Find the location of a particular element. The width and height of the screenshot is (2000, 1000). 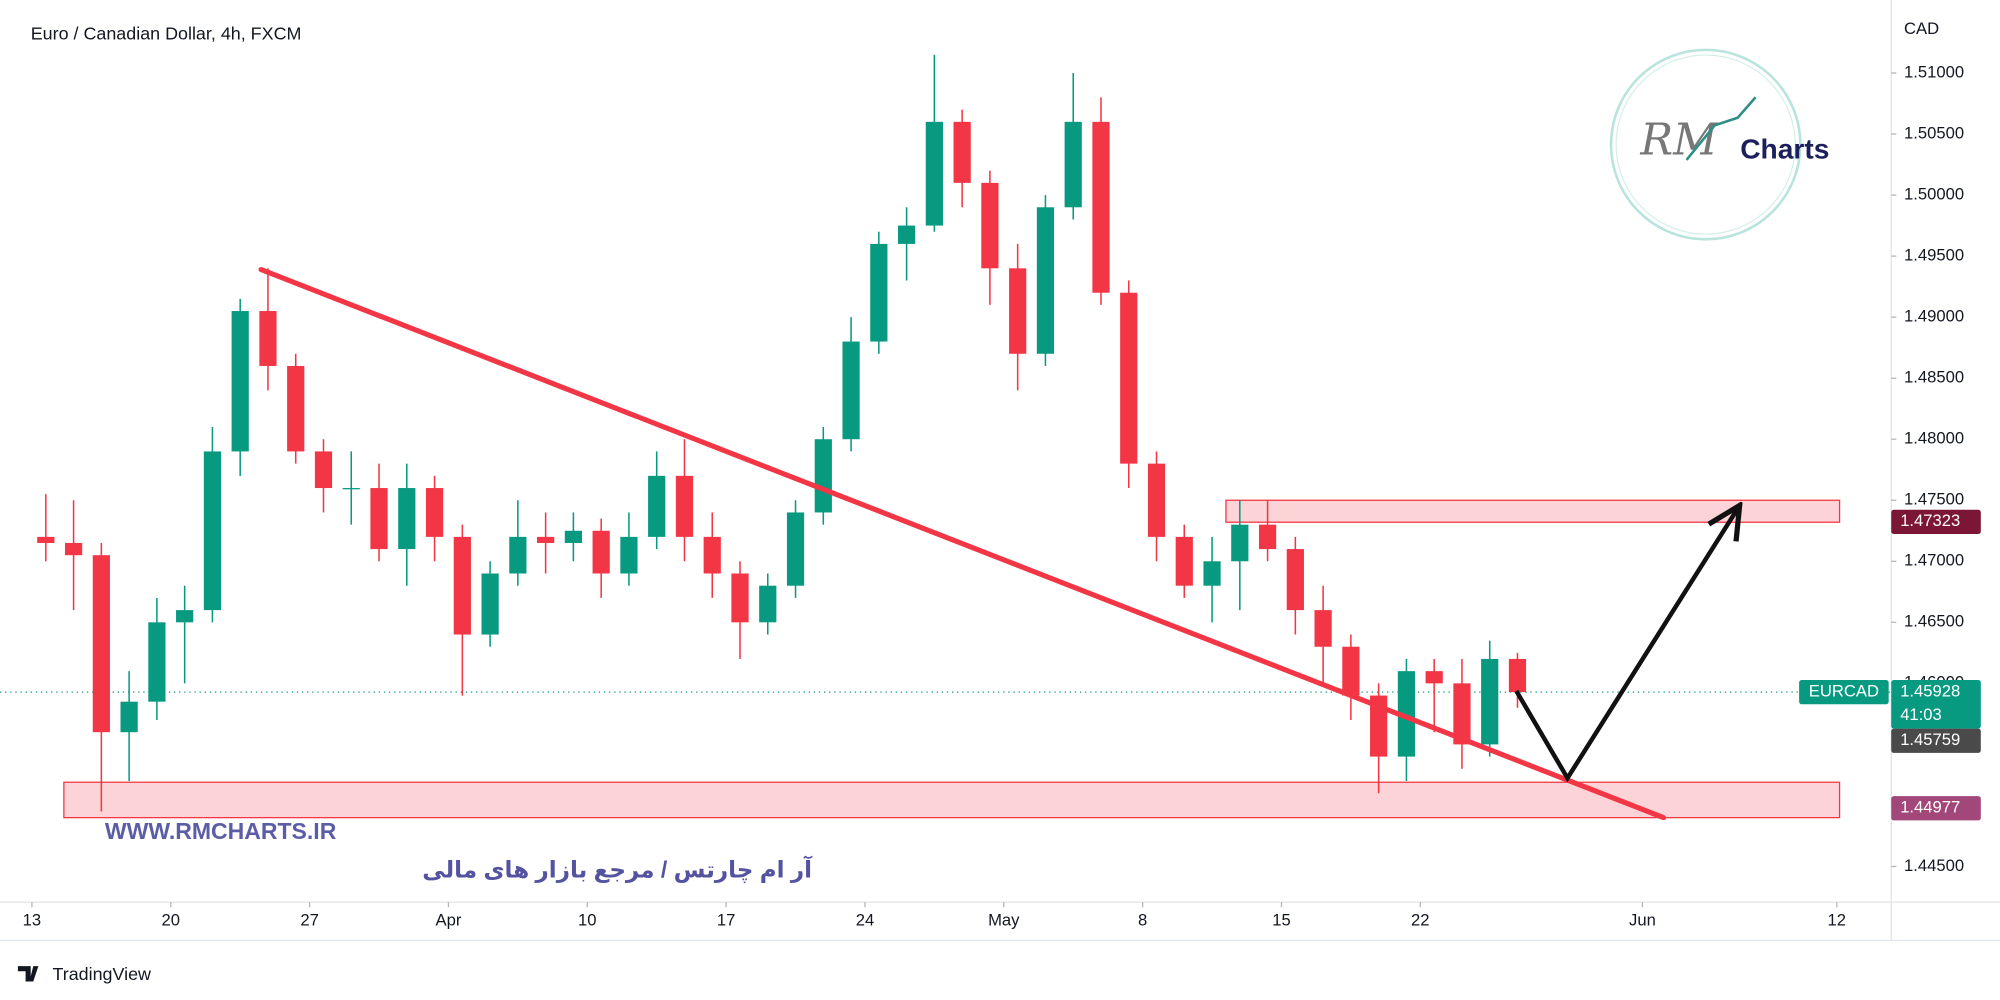

x-tick-label: Apr is located at coordinates (449, 920).